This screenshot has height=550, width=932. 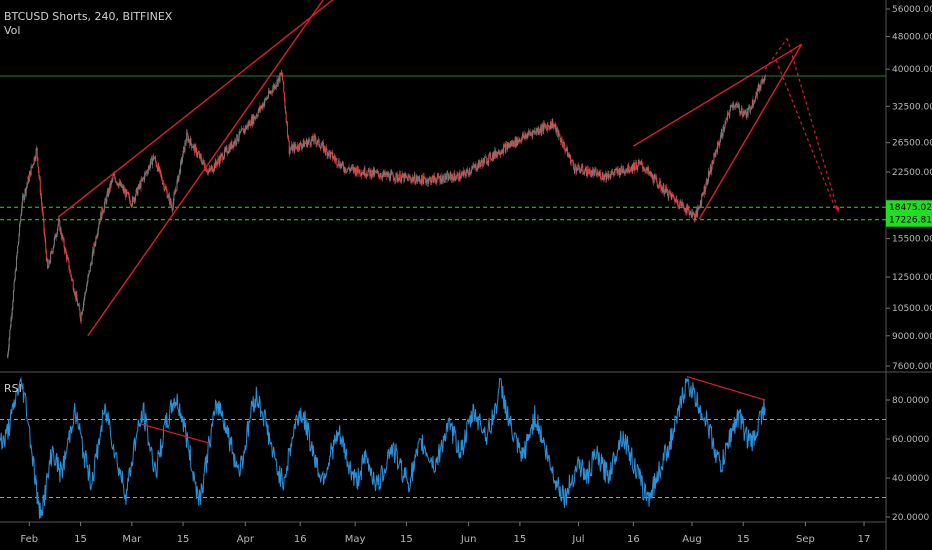 What do you see at coordinates (912, 70) in the screenshot?
I see `price-tick-label: 40000.0000` at bounding box center [912, 70].